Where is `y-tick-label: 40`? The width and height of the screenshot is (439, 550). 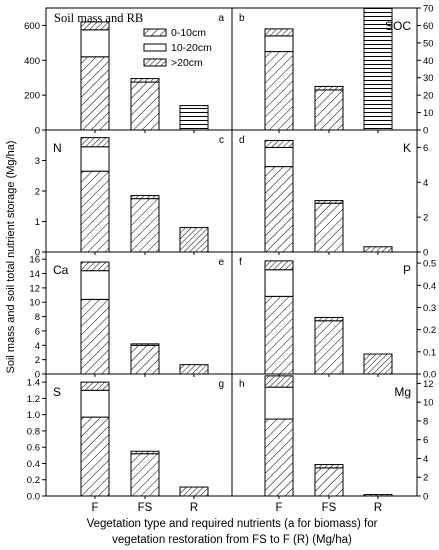
y-tick-label: 40 is located at coordinates (428, 61).